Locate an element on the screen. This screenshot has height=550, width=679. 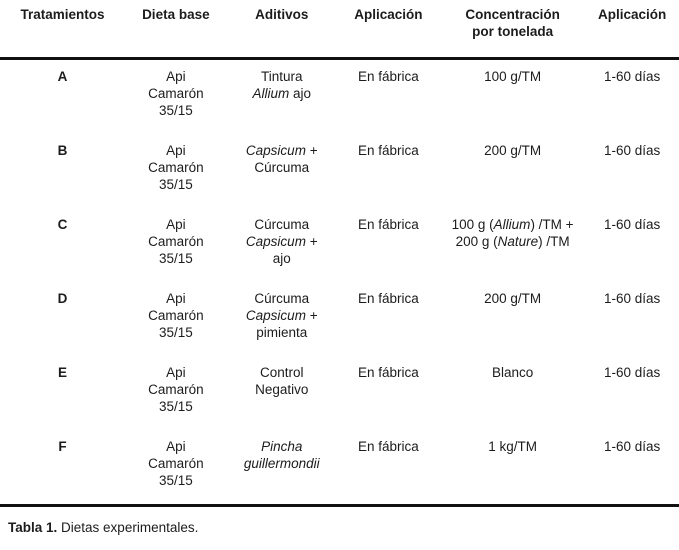
treatment-cell: B is located at coordinates (62, 150).